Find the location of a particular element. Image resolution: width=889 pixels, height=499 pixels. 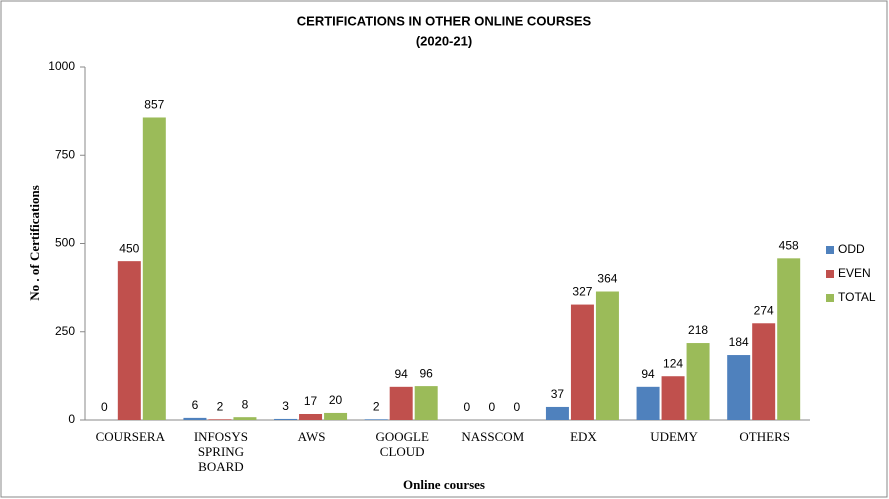

y-tick-label: 500 is located at coordinates (65, 243).